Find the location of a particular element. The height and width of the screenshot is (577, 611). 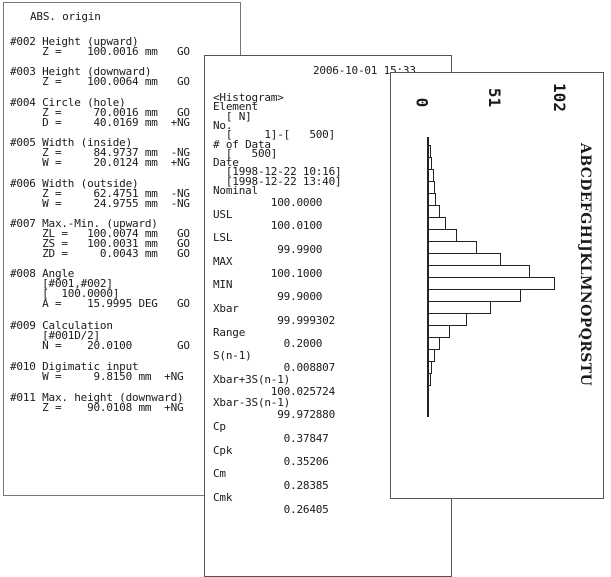

statistics-line: 0.28385 is located at coordinates (271, 485).